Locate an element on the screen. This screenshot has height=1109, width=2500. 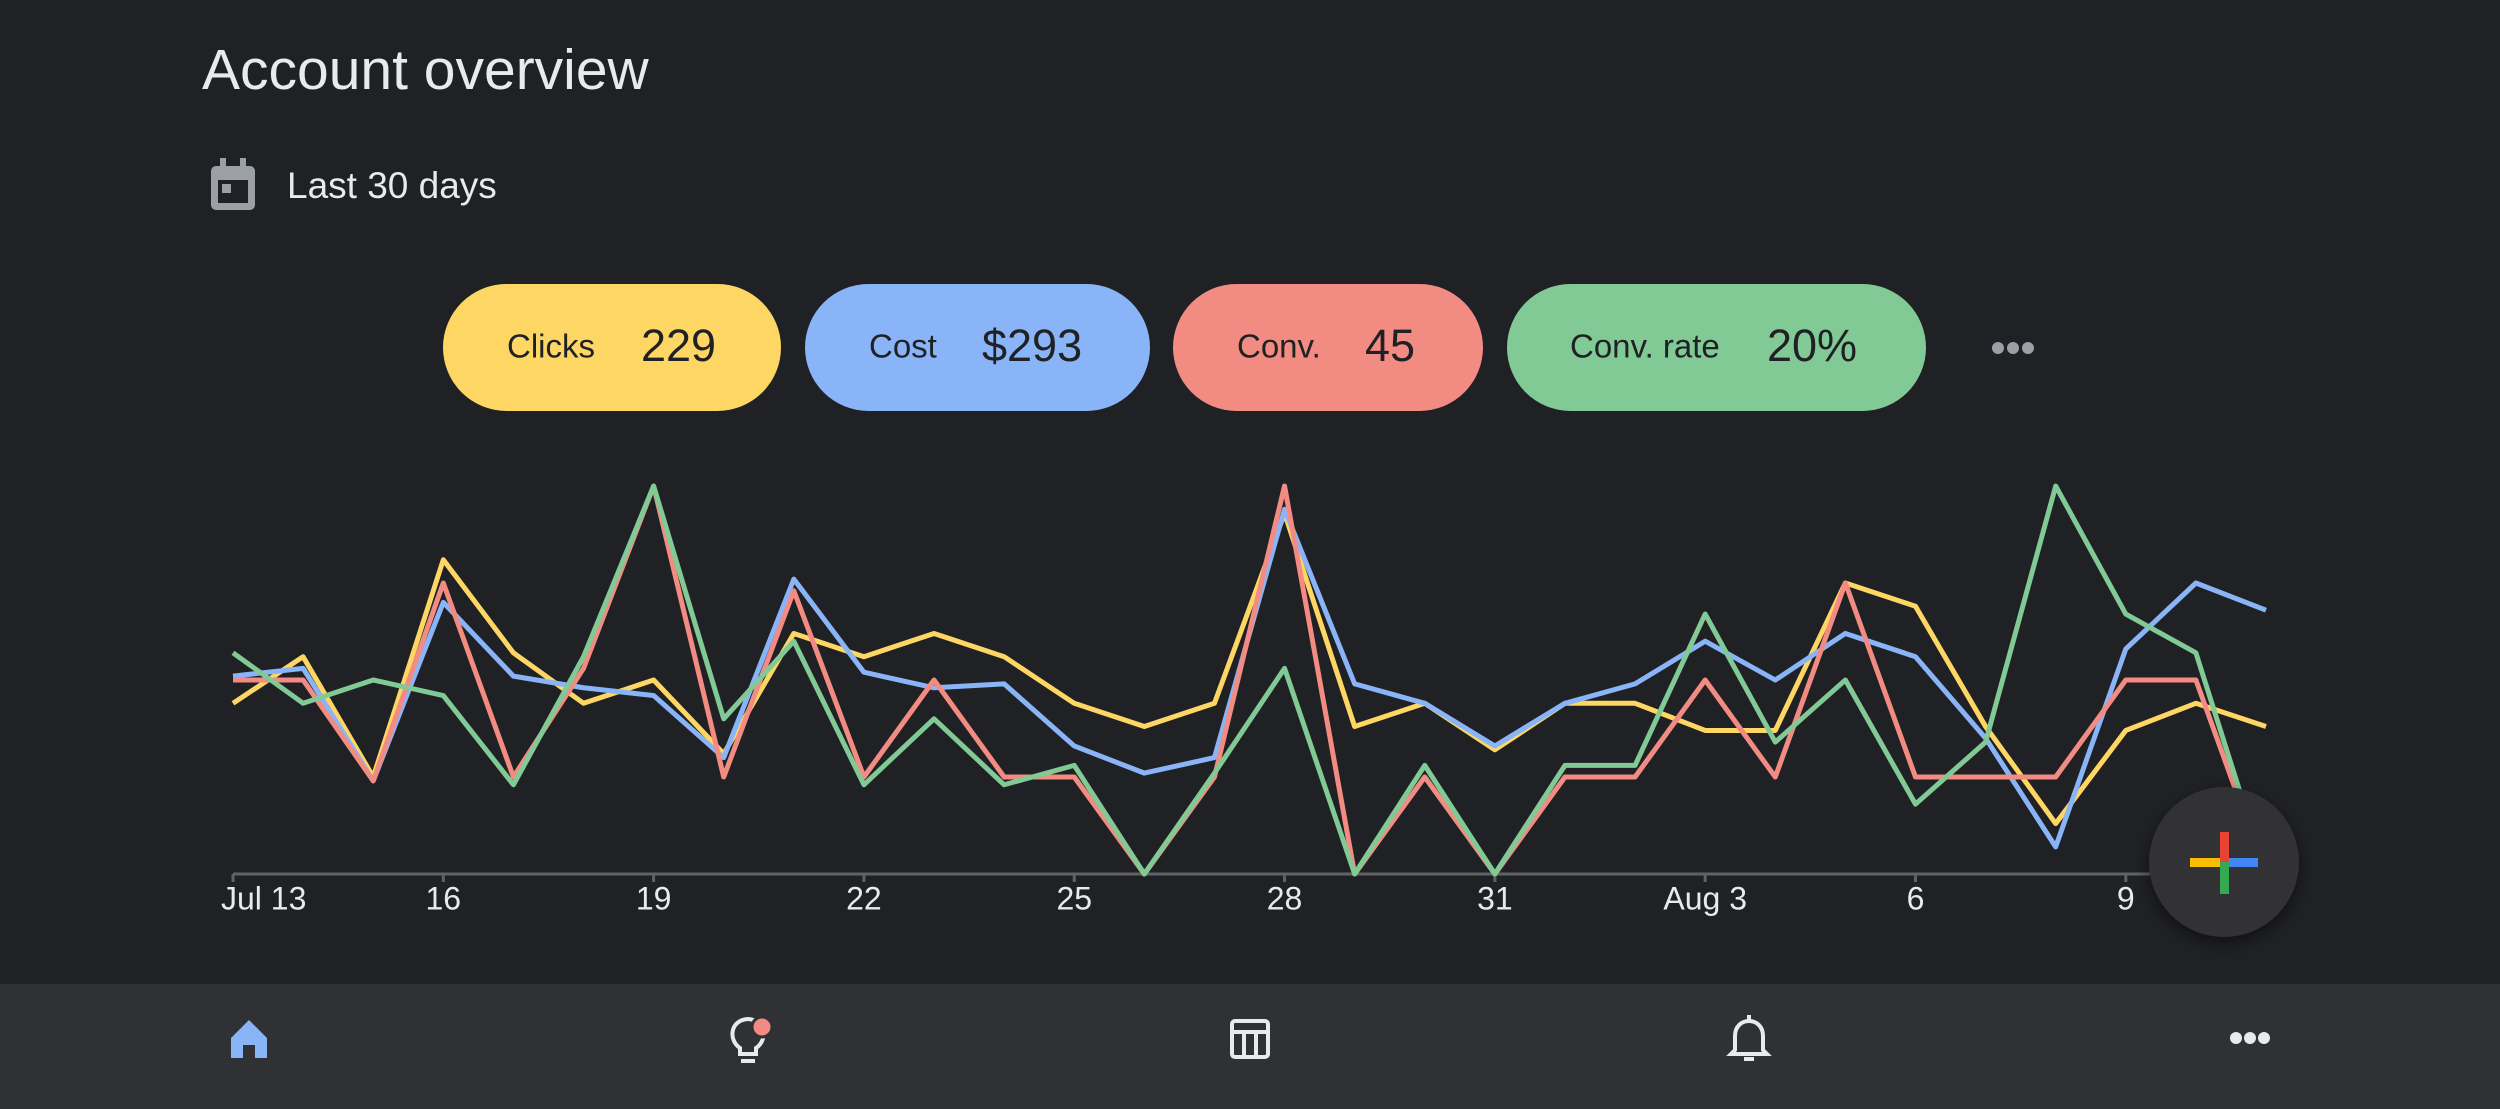
x-tick-label: 6 is located at coordinates (1916, 898).